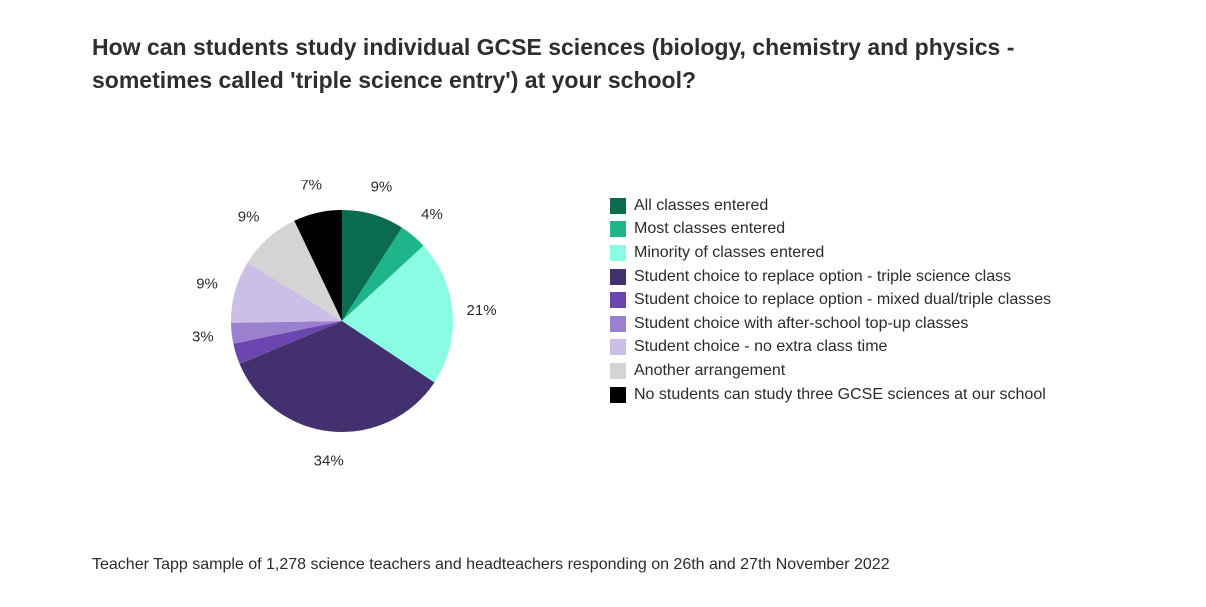 The image size is (1206, 607). I want to click on legend-label: Another arrangement, so click(710, 370).